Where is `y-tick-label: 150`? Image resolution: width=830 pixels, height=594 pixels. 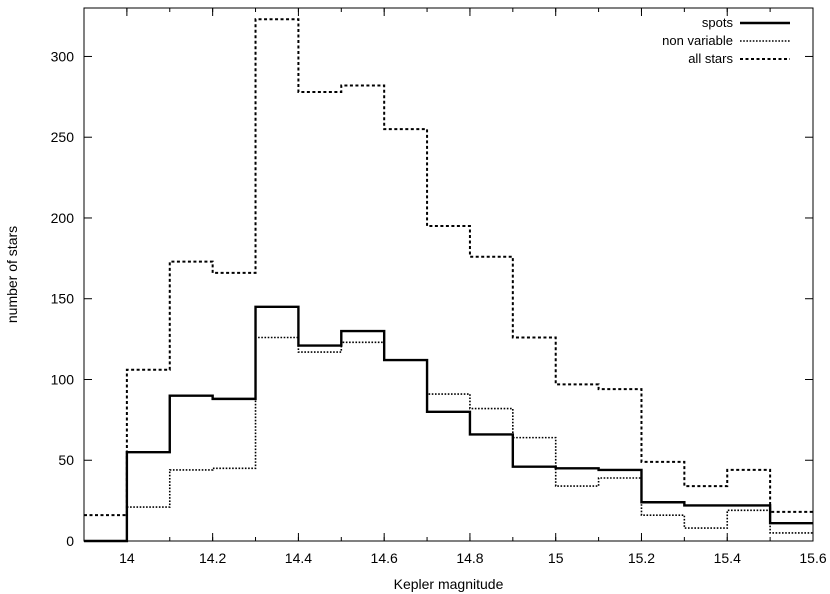
y-tick-label: 150 is located at coordinates (63, 299).